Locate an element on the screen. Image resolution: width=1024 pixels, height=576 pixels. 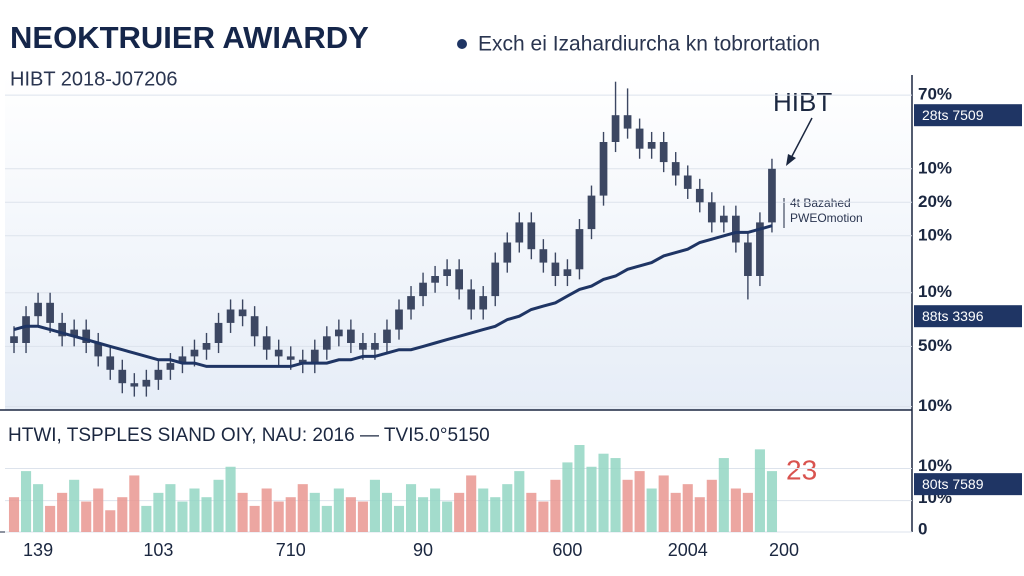
chart-title: NEOKTRUIER AWIARDY is located at coordinates (189, 37).